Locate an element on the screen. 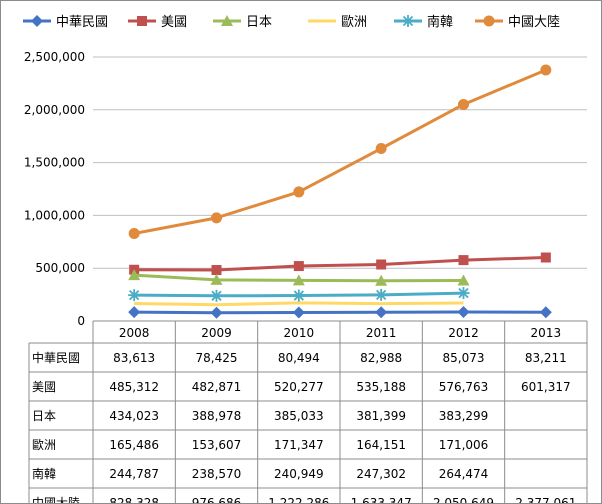 The image size is (602, 504). y-tick-label: 2,000,000 is located at coordinates (54, 110).